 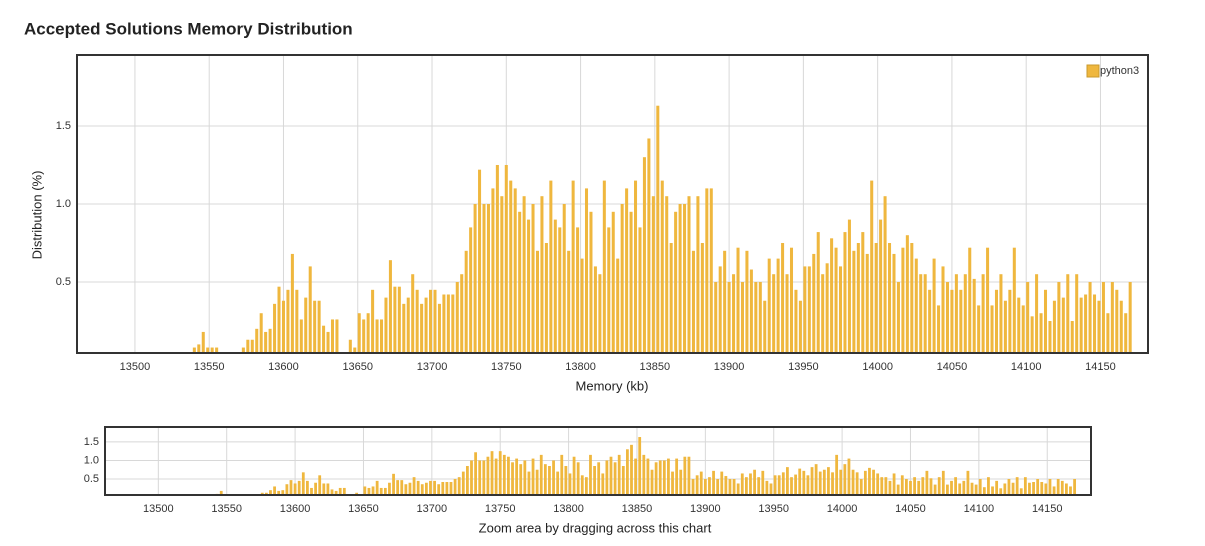 What do you see at coordinates (773, 509) in the screenshot?
I see `x-tick-label: 13950` at bounding box center [773, 509].